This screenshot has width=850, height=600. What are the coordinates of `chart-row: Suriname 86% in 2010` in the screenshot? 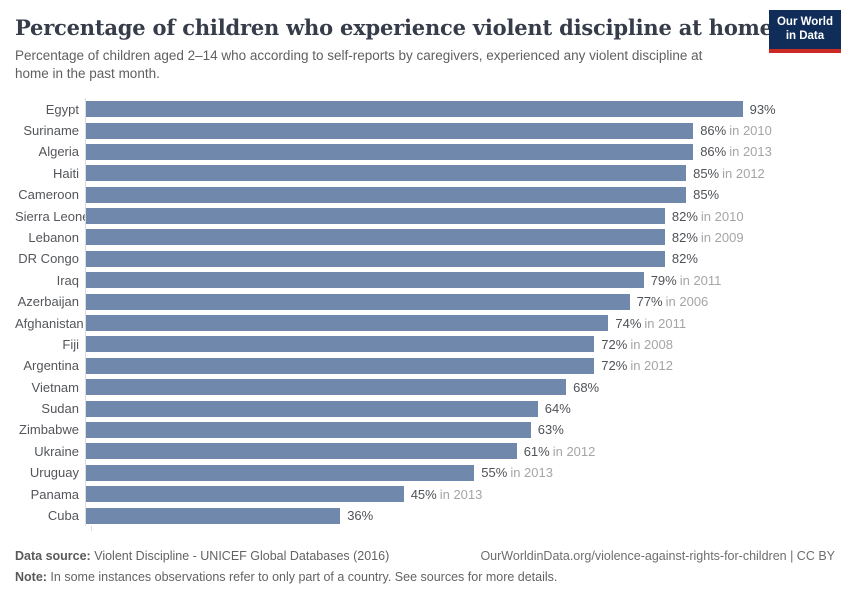 It's located at (425, 130).